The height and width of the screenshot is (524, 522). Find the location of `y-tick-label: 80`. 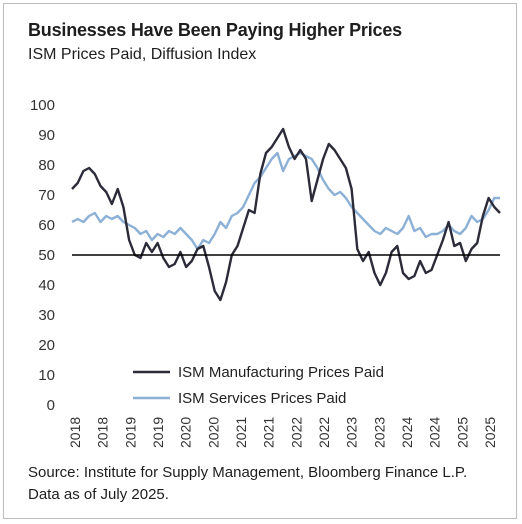

y-tick-label: 80 is located at coordinates (46, 165).